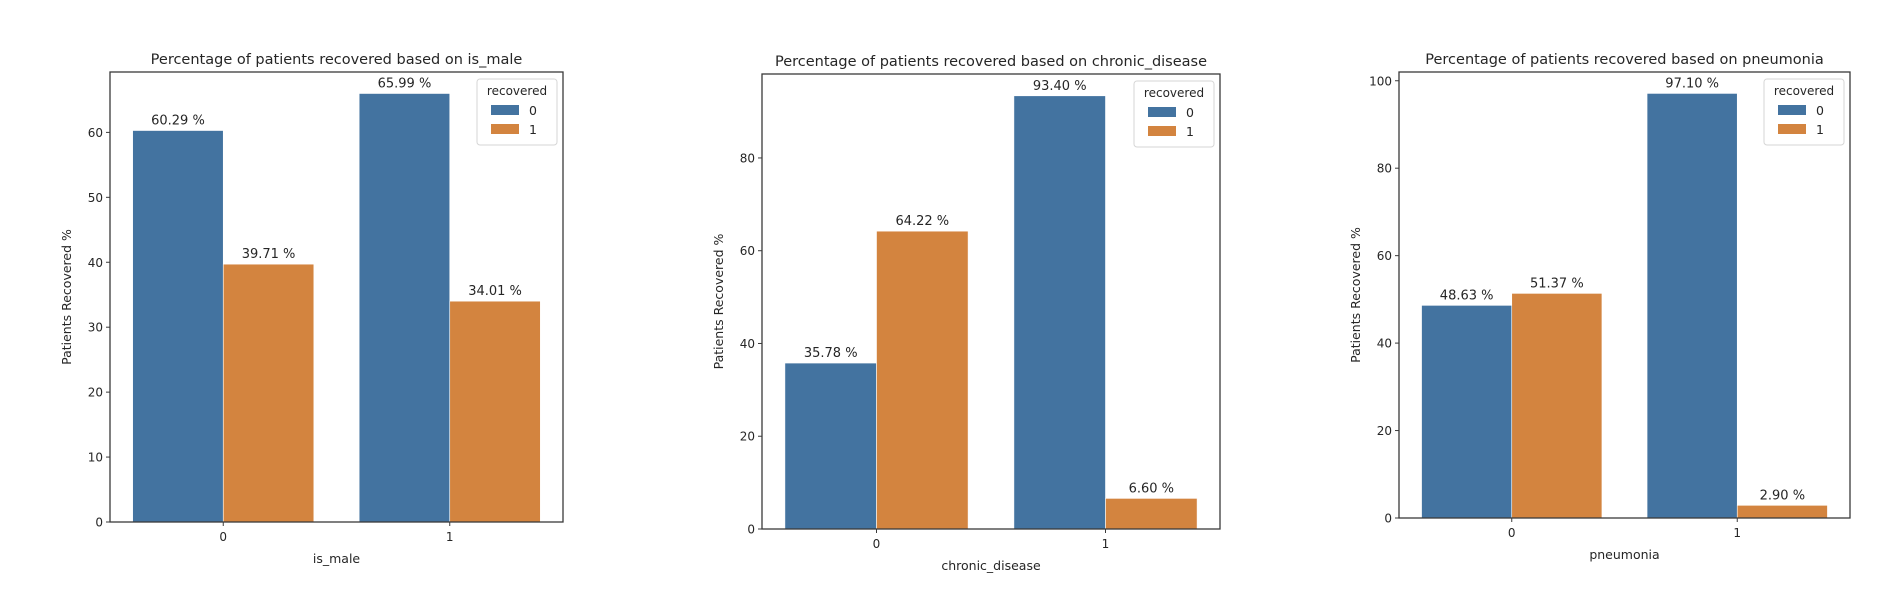 The height and width of the screenshot is (598, 1898). Describe the element at coordinates (1060, 86) in the screenshot. I see `bar-data-label: 93.40 %` at that location.